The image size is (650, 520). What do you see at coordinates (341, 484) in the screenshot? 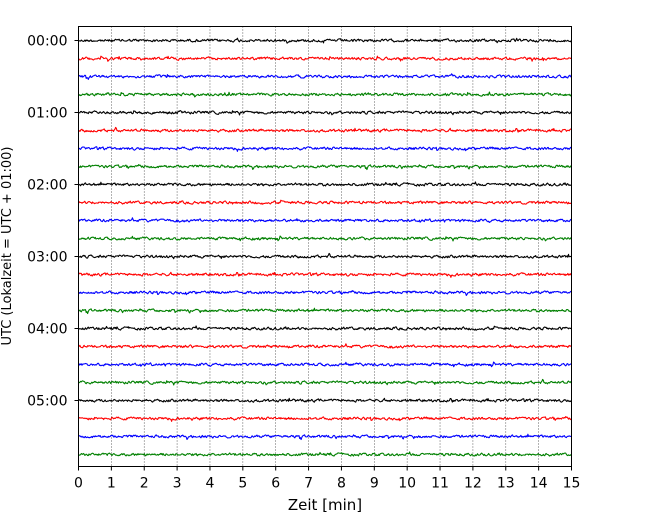
I see `x-tick-label: 8` at bounding box center [341, 484].